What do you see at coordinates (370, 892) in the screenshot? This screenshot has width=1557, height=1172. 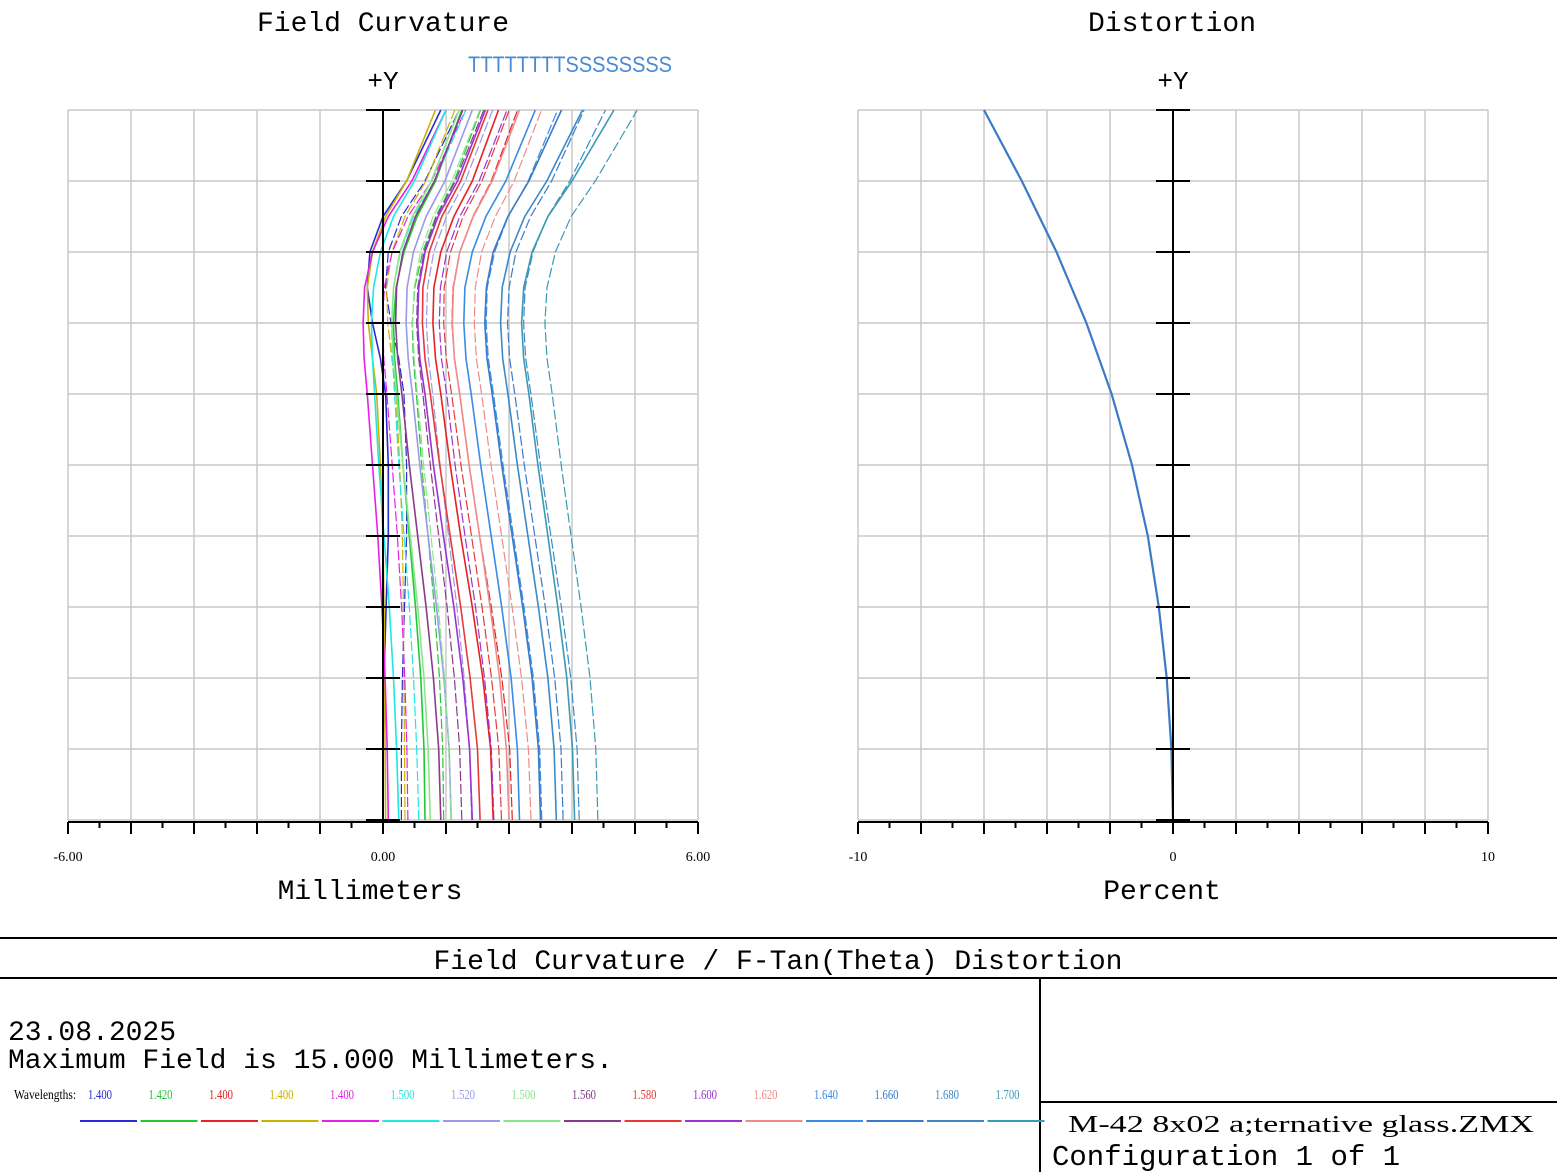 I see `fc-x-axis-label: Millimeters` at bounding box center [370, 892].